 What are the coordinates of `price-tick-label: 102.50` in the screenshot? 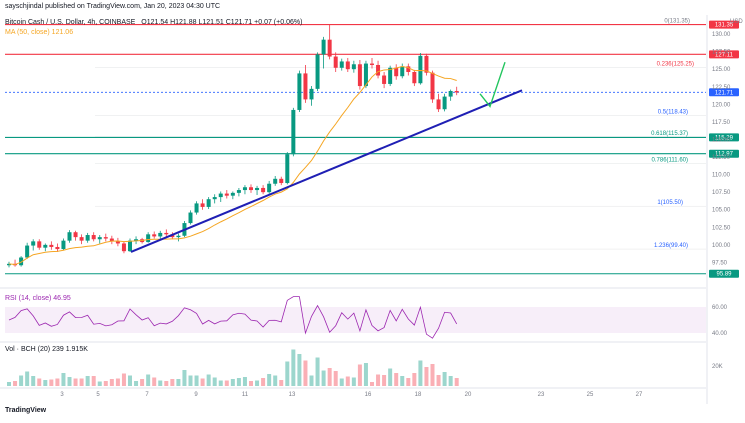 It's located at (721, 228).